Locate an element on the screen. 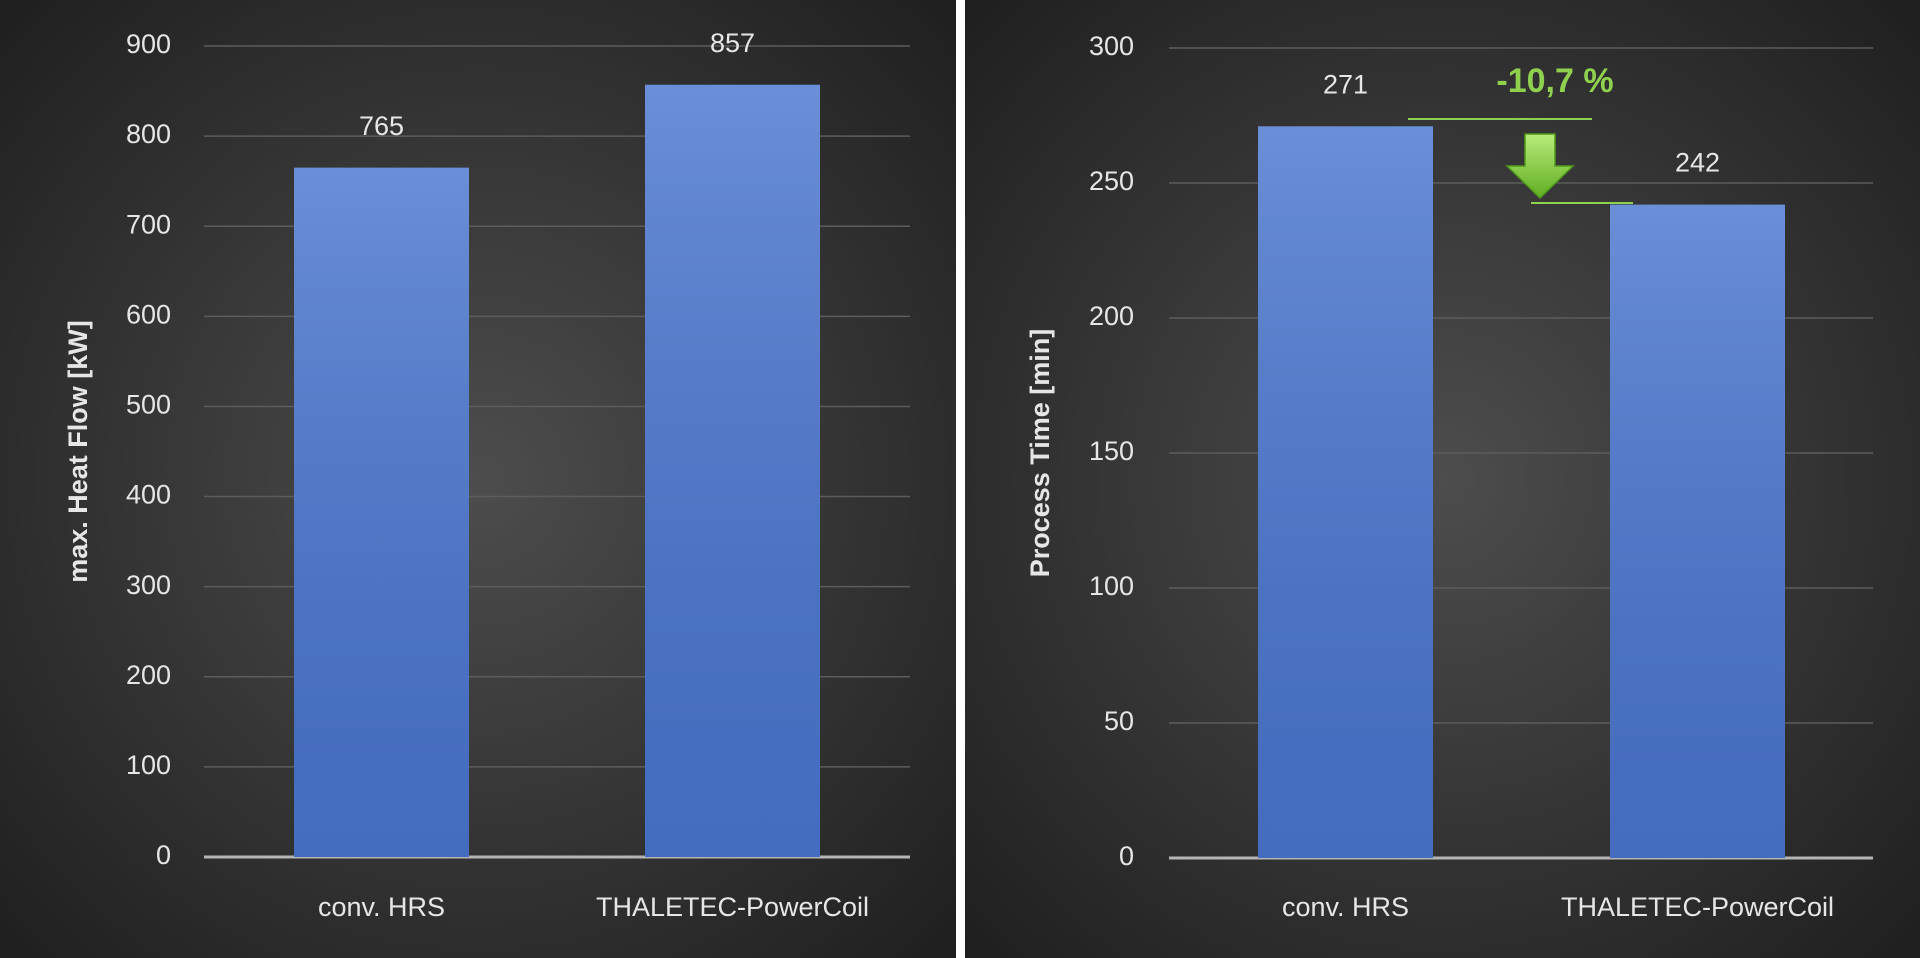  data-label: 857 is located at coordinates (732, 43).